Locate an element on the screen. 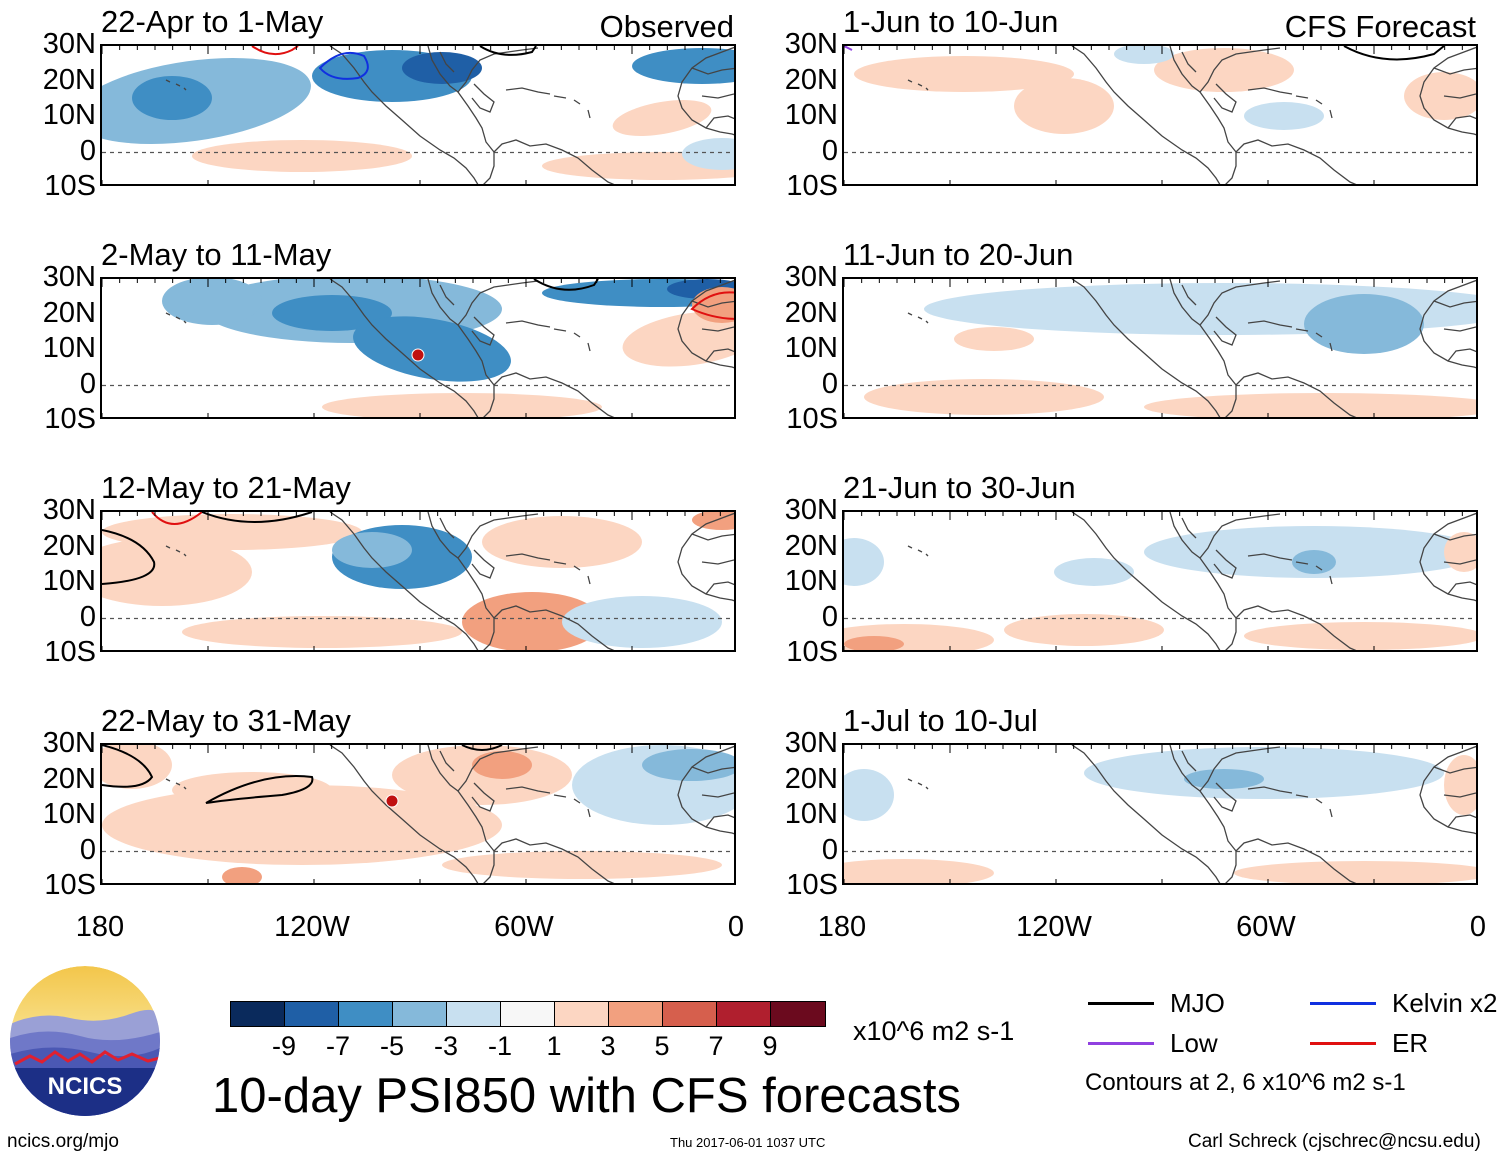 This screenshot has height=1158, width=1510. footer-timestamp: Thu 2017-06-01 1037 UTC is located at coordinates (748, 1142).